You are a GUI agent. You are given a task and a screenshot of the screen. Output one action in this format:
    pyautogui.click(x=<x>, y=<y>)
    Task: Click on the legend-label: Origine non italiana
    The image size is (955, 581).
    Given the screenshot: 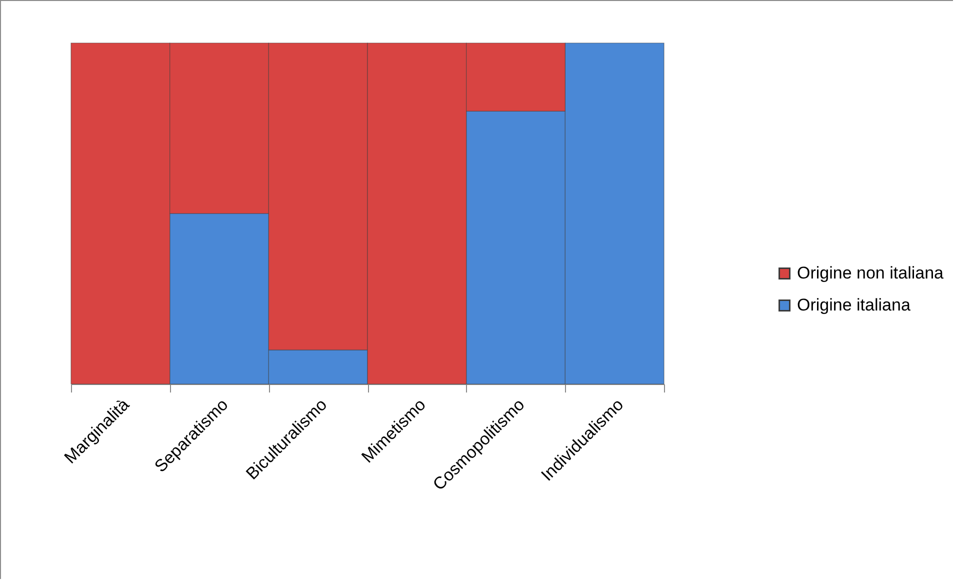 What is the action you would take?
    pyautogui.click(x=870, y=273)
    